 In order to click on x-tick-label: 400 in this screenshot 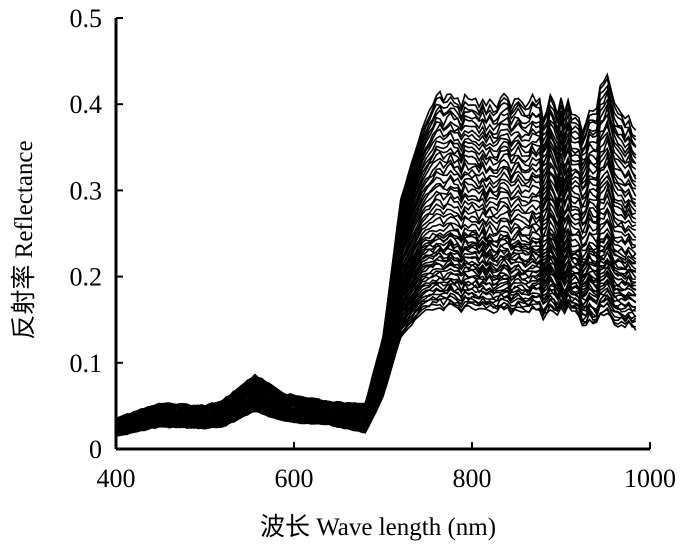, I will do `click(116, 478)`.